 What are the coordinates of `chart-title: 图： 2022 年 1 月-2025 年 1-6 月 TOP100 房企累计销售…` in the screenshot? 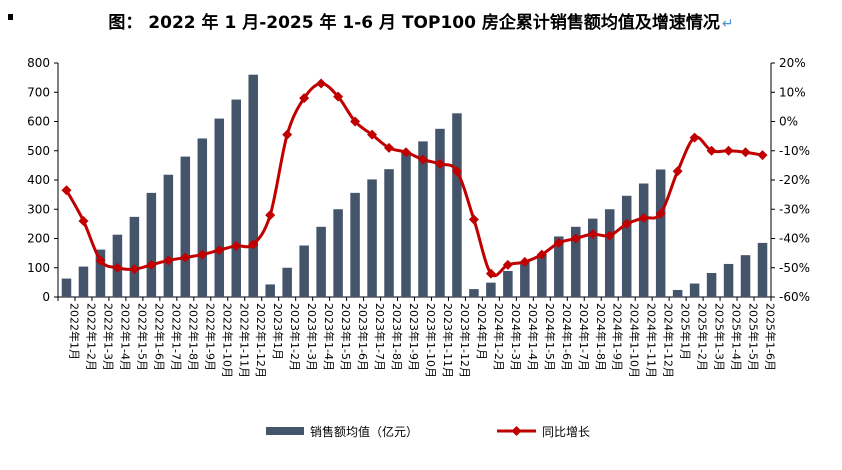 It's located at (421, 20).